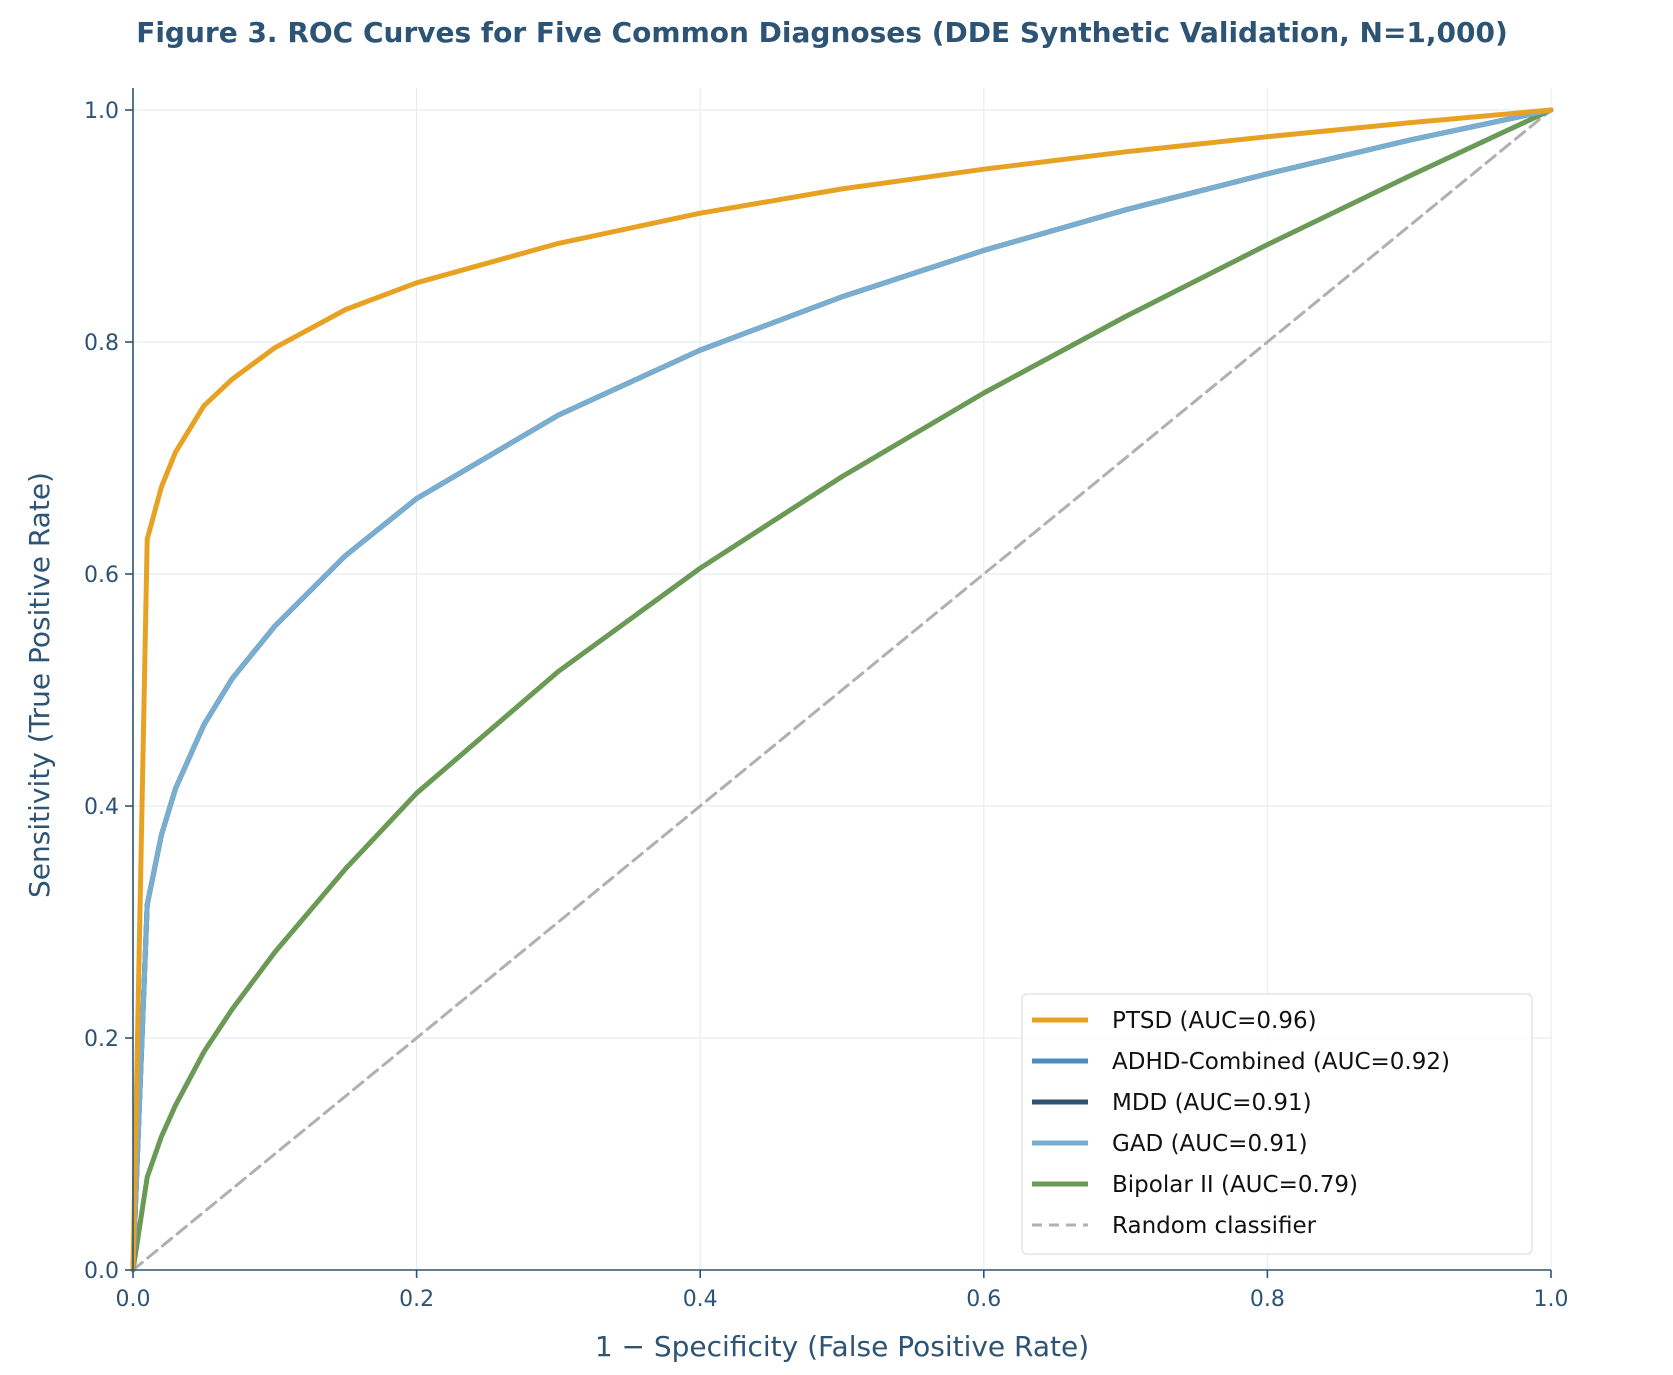 This screenshot has width=1673, height=1375. I want to click on y-tick-label: 0.4, so click(101, 807).